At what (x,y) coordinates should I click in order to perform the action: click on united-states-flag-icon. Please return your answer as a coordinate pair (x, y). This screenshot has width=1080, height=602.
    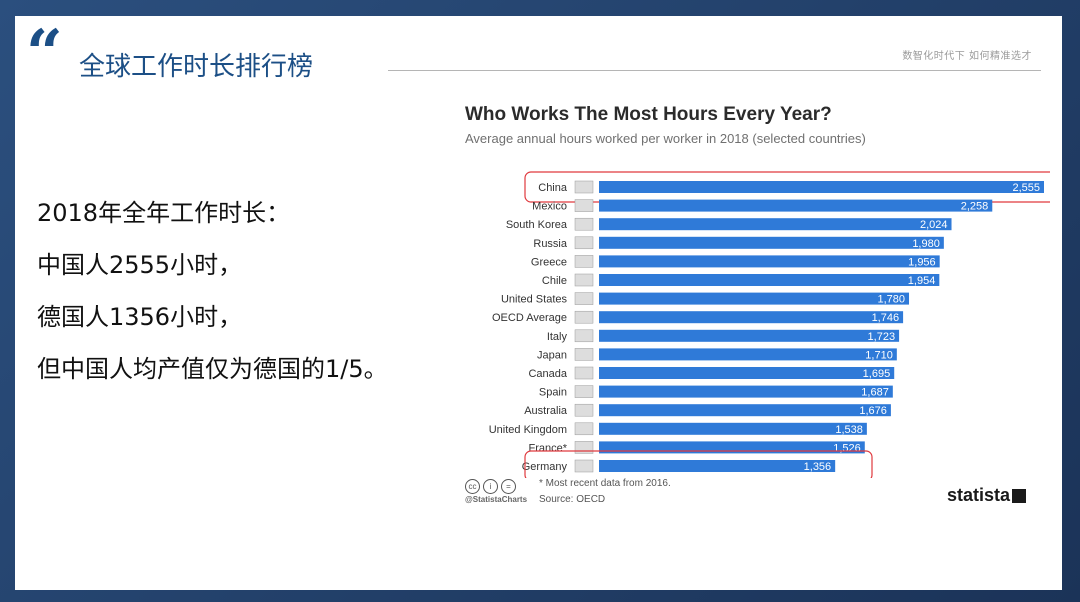
    Looking at the image, I should click on (584, 298).